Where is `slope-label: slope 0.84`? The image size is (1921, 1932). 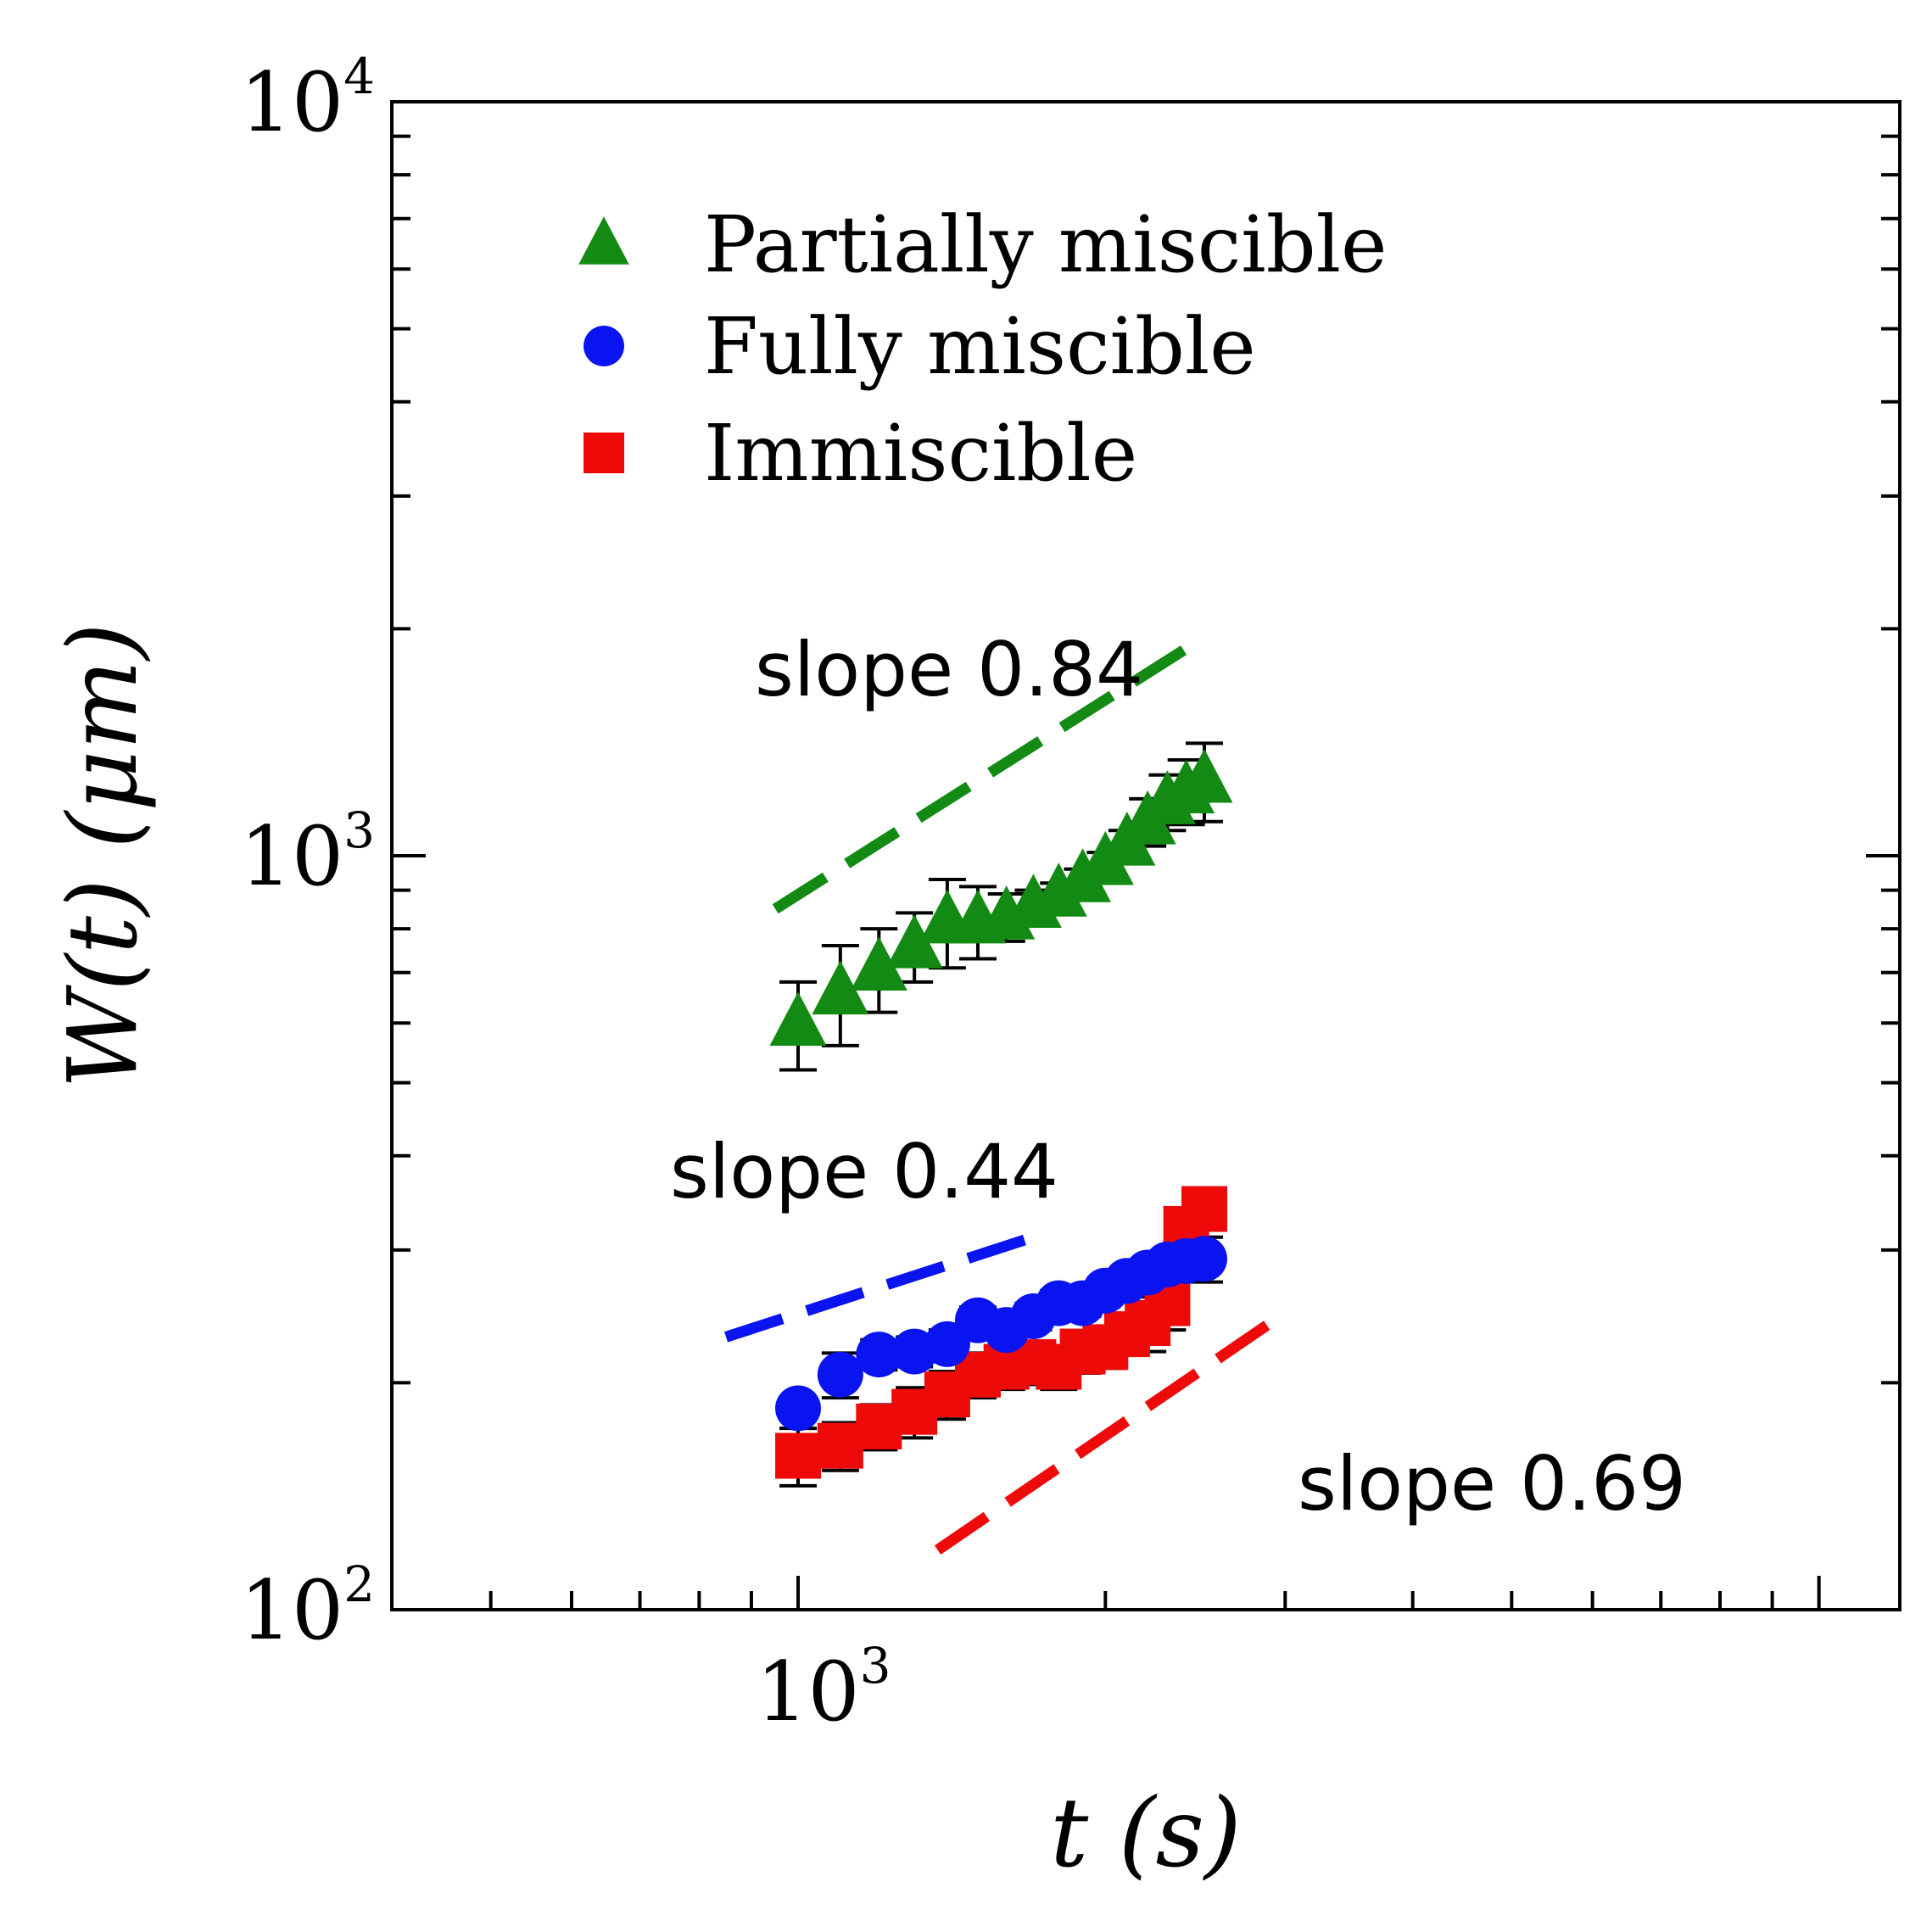
slope-label: slope 0.84 is located at coordinates (949, 670).